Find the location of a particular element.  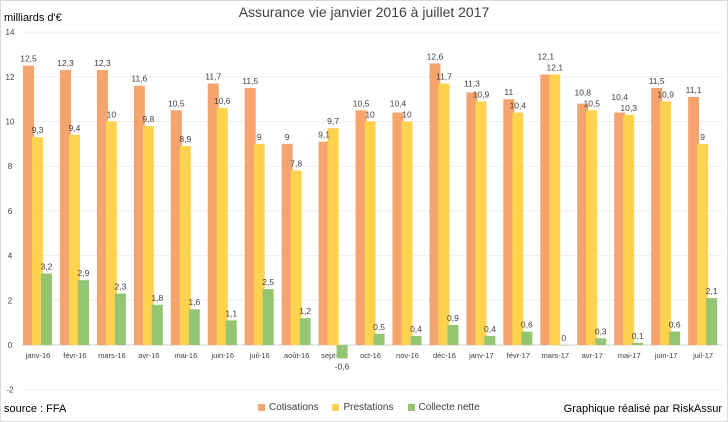

data-label: 2,1 is located at coordinates (712, 291).